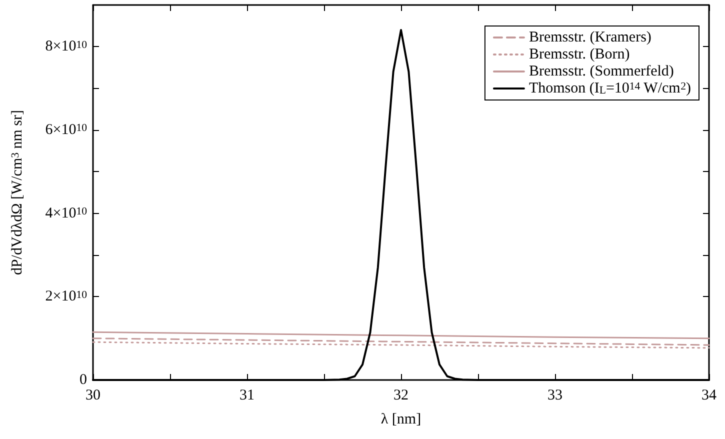 The width and height of the screenshot is (725, 439). Describe the element at coordinates (93, 396) in the screenshot. I see `x-tick-label: 30` at that location.